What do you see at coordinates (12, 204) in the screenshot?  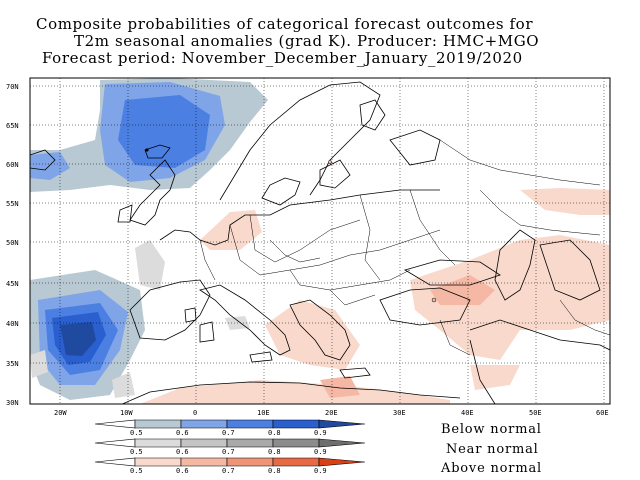 I see `lat-label: 55N` at bounding box center [12, 204].